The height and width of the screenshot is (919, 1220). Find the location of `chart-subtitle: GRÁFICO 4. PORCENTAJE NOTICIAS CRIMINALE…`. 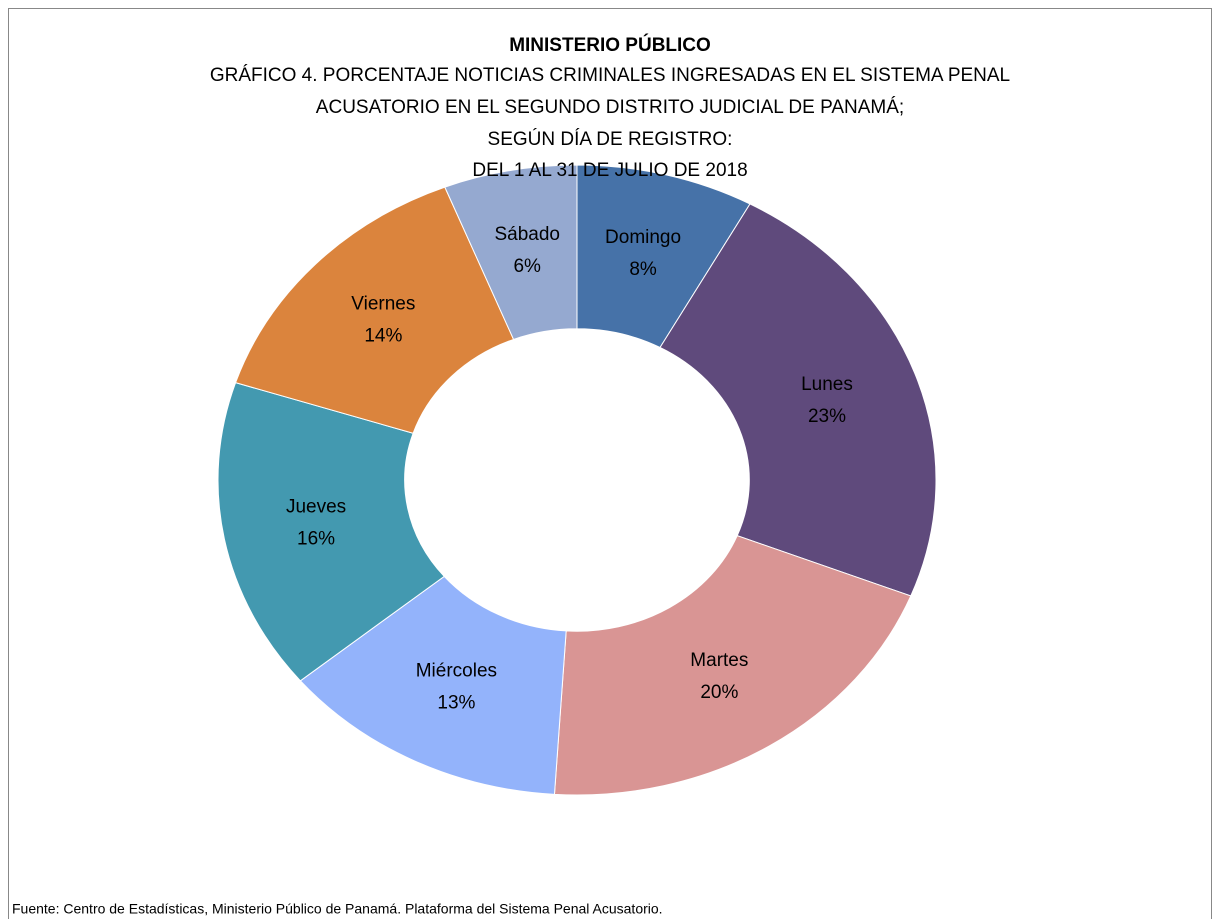

chart-subtitle: GRÁFICO 4. PORCENTAJE NOTICIAS CRIMINALE… is located at coordinates (610, 75).